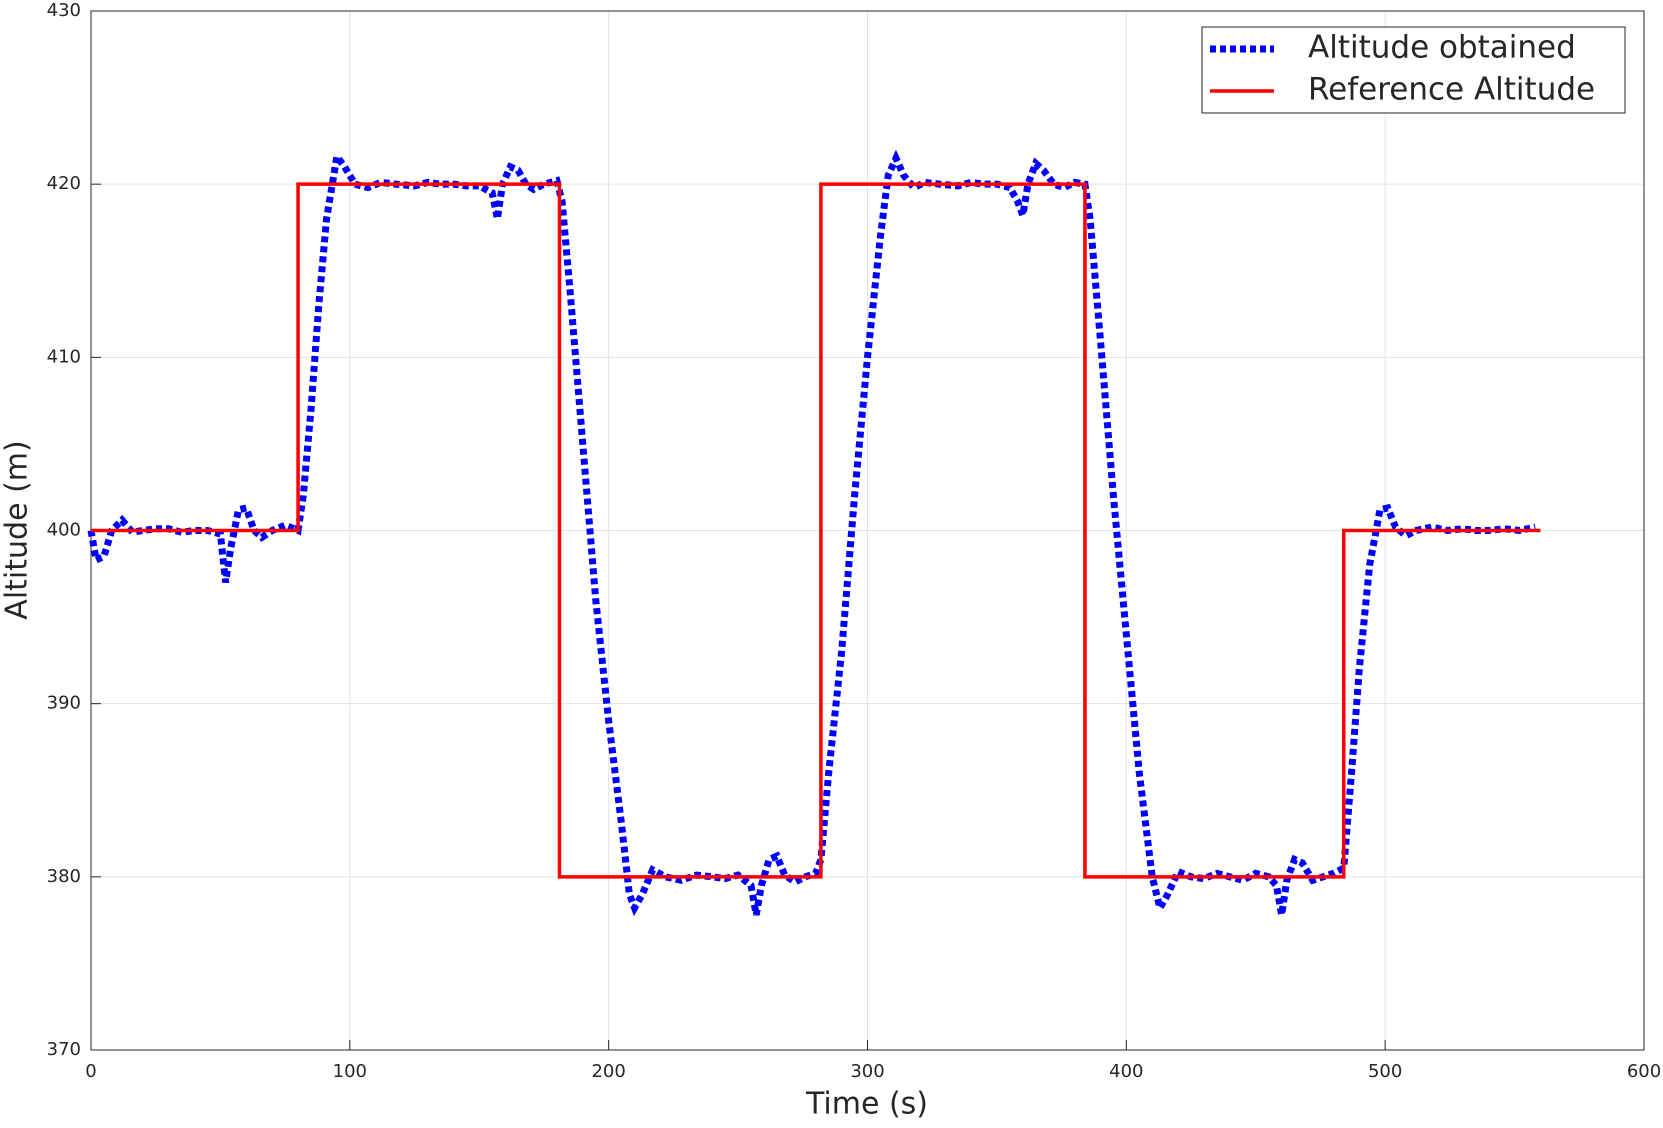  What do you see at coordinates (64, 10) in the screenshot?
I see `y-tick-label: 430` at bounding box center [64, 10].